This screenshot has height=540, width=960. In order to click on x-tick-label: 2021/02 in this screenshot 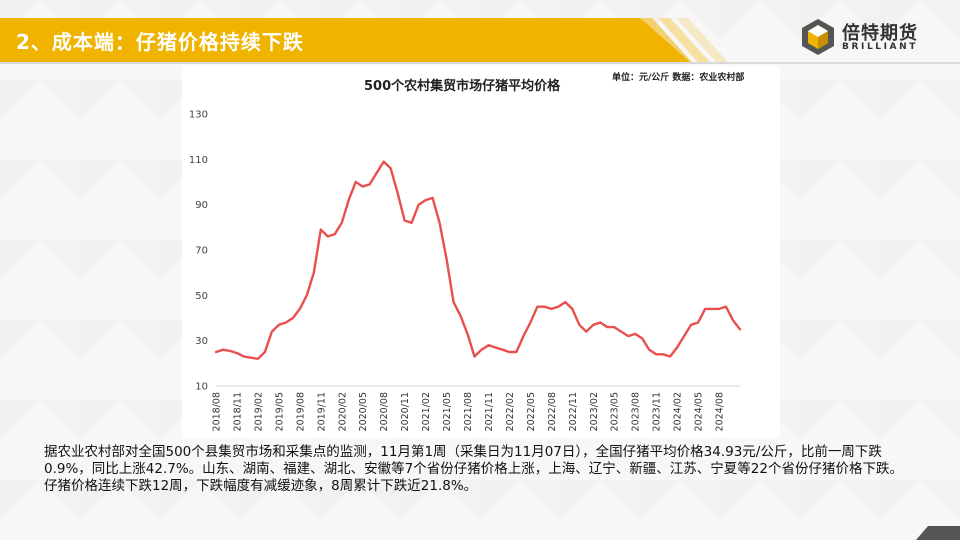, I will do `click(426, 411)`.